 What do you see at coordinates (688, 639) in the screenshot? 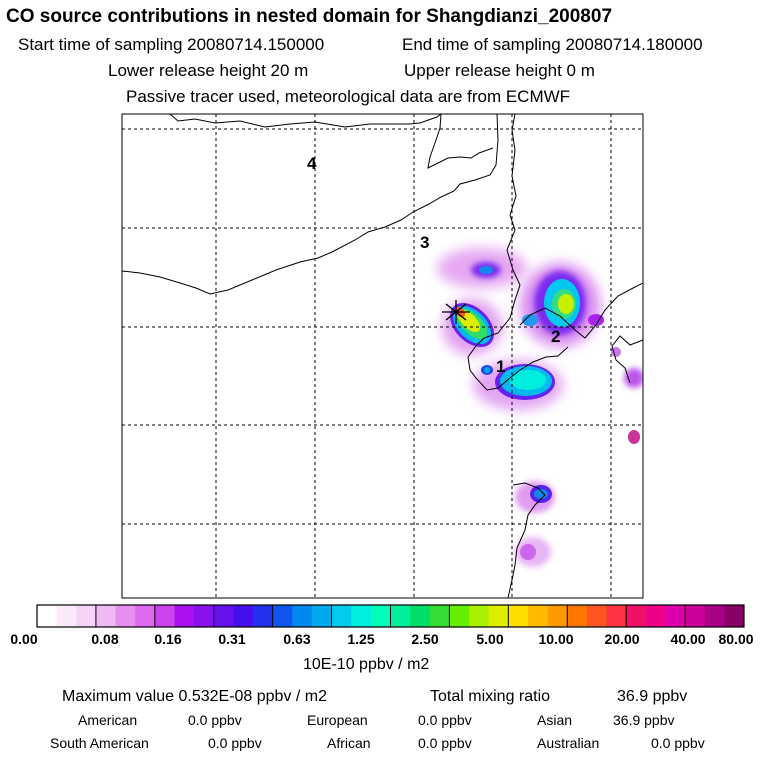
I see `colorbar-tick-10: 40.00` at bounding box center [688, 639].